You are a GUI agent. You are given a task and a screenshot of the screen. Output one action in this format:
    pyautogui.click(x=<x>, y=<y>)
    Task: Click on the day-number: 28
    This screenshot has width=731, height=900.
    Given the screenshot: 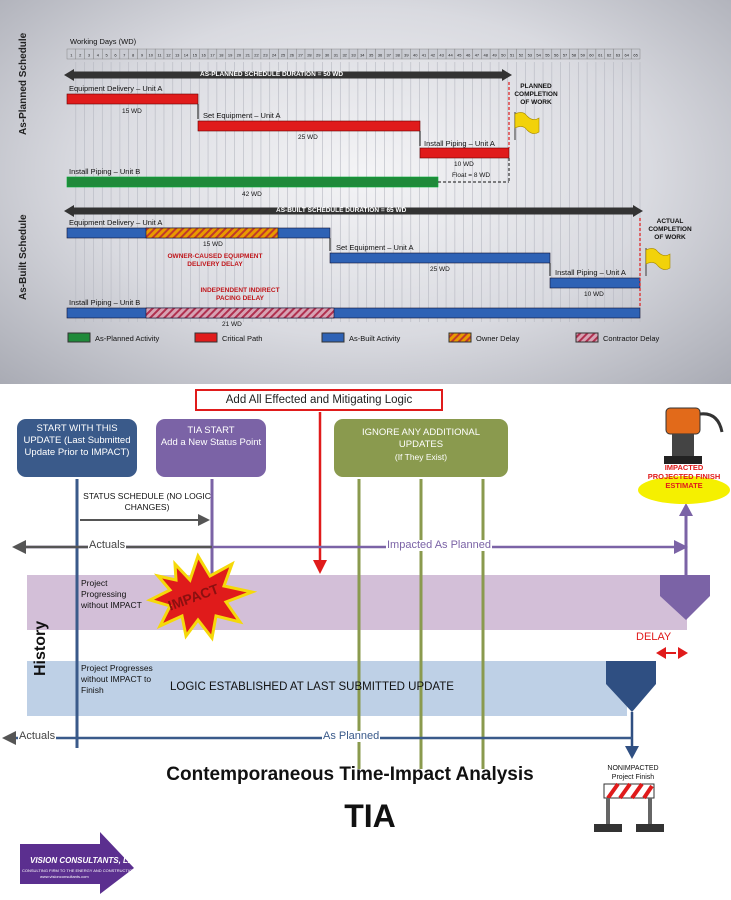 What is the action you would take?
    pyautogui.click(x=309, y=55)
    